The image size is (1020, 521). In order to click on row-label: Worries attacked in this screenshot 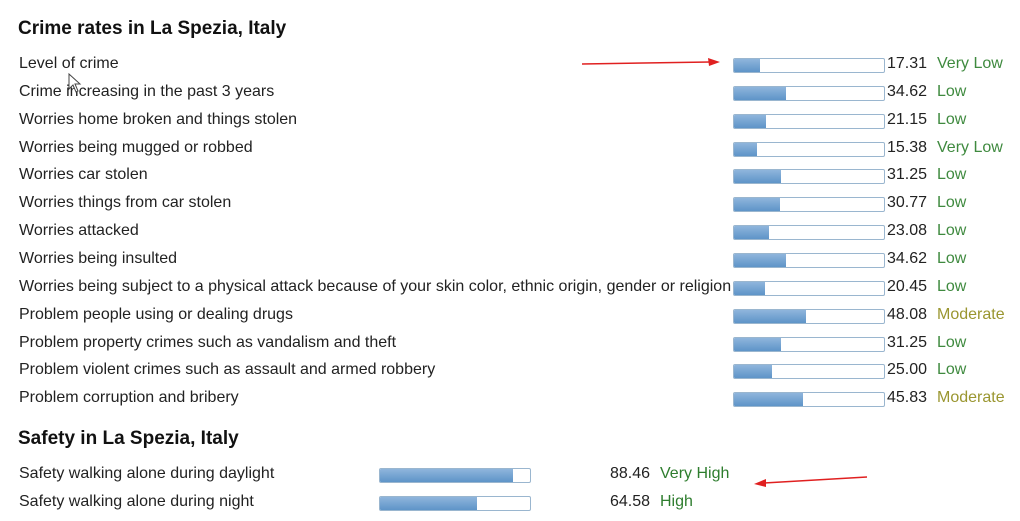, I will do `click(79, 231)`.